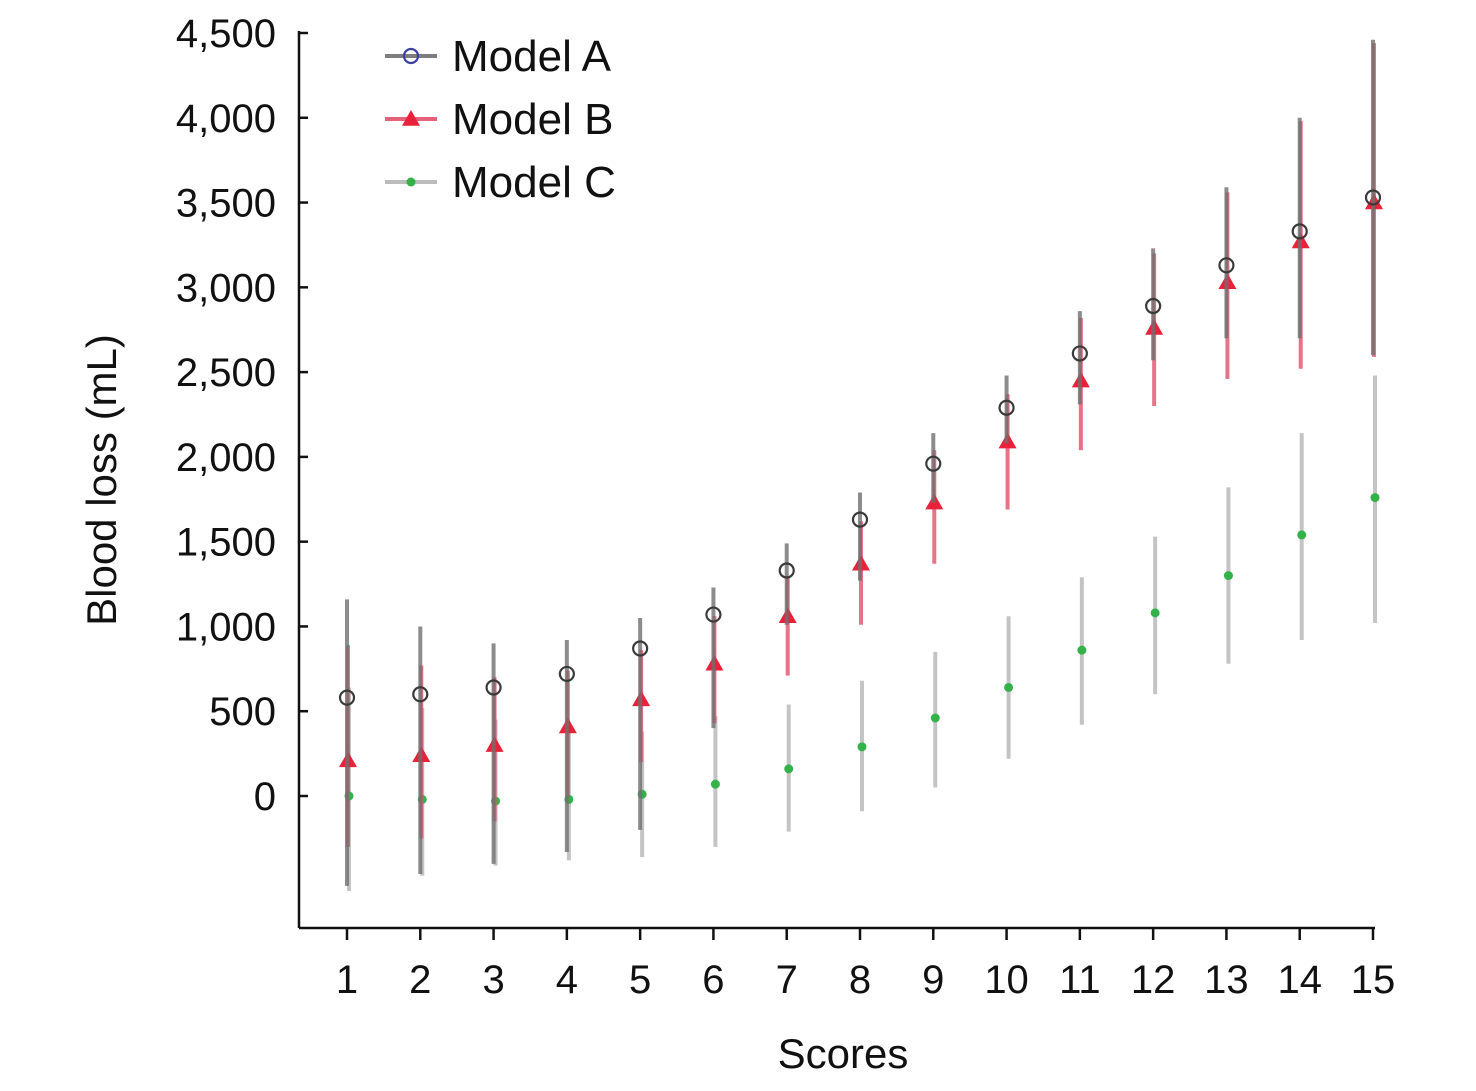  What do you see at coordinates (242, 712) in the screenshot?
I see `y-tick-label: 500` at bounding box center [242, 712].